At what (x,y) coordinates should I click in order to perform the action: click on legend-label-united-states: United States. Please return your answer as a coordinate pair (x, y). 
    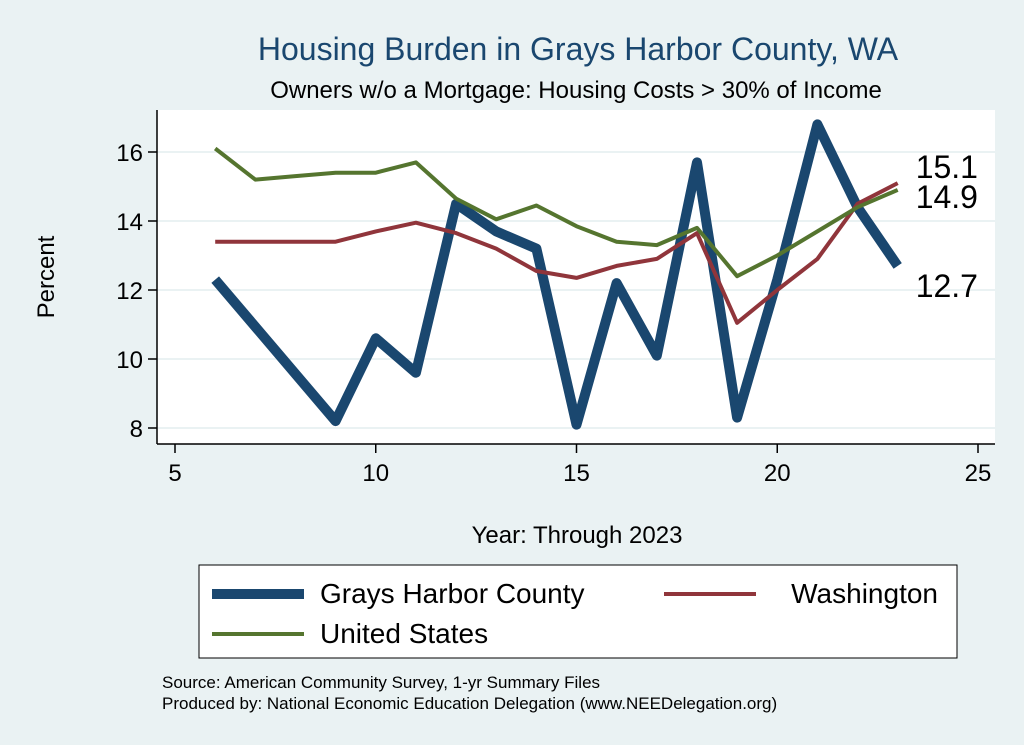
    Looking at the image, I should click on (404, 633).